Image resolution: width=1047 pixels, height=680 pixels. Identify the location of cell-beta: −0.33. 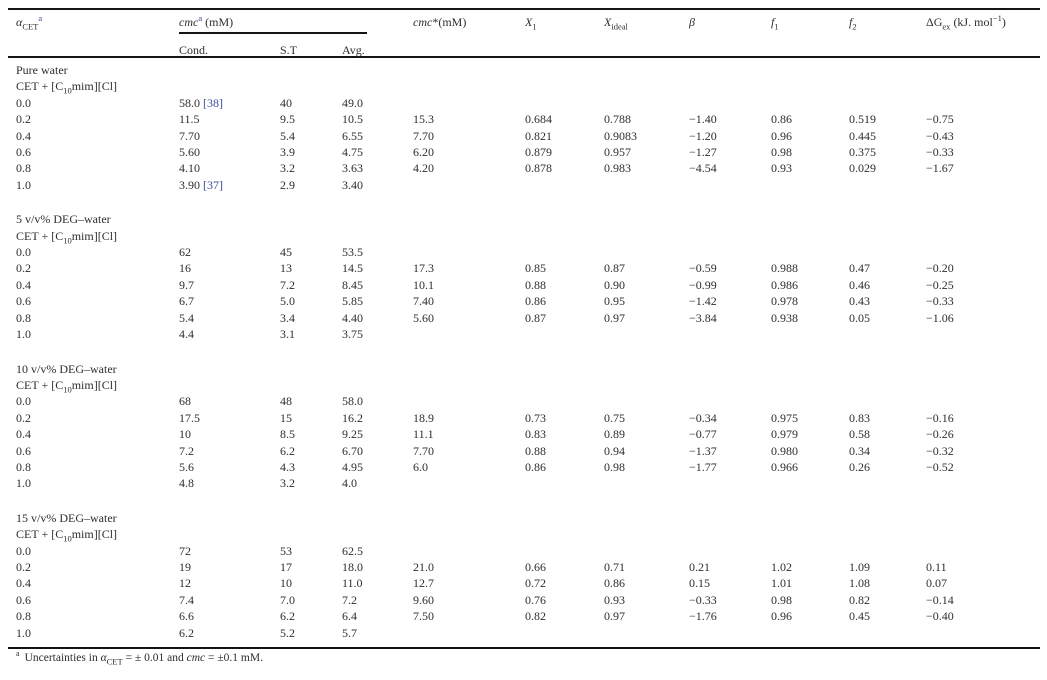
(703, 599).